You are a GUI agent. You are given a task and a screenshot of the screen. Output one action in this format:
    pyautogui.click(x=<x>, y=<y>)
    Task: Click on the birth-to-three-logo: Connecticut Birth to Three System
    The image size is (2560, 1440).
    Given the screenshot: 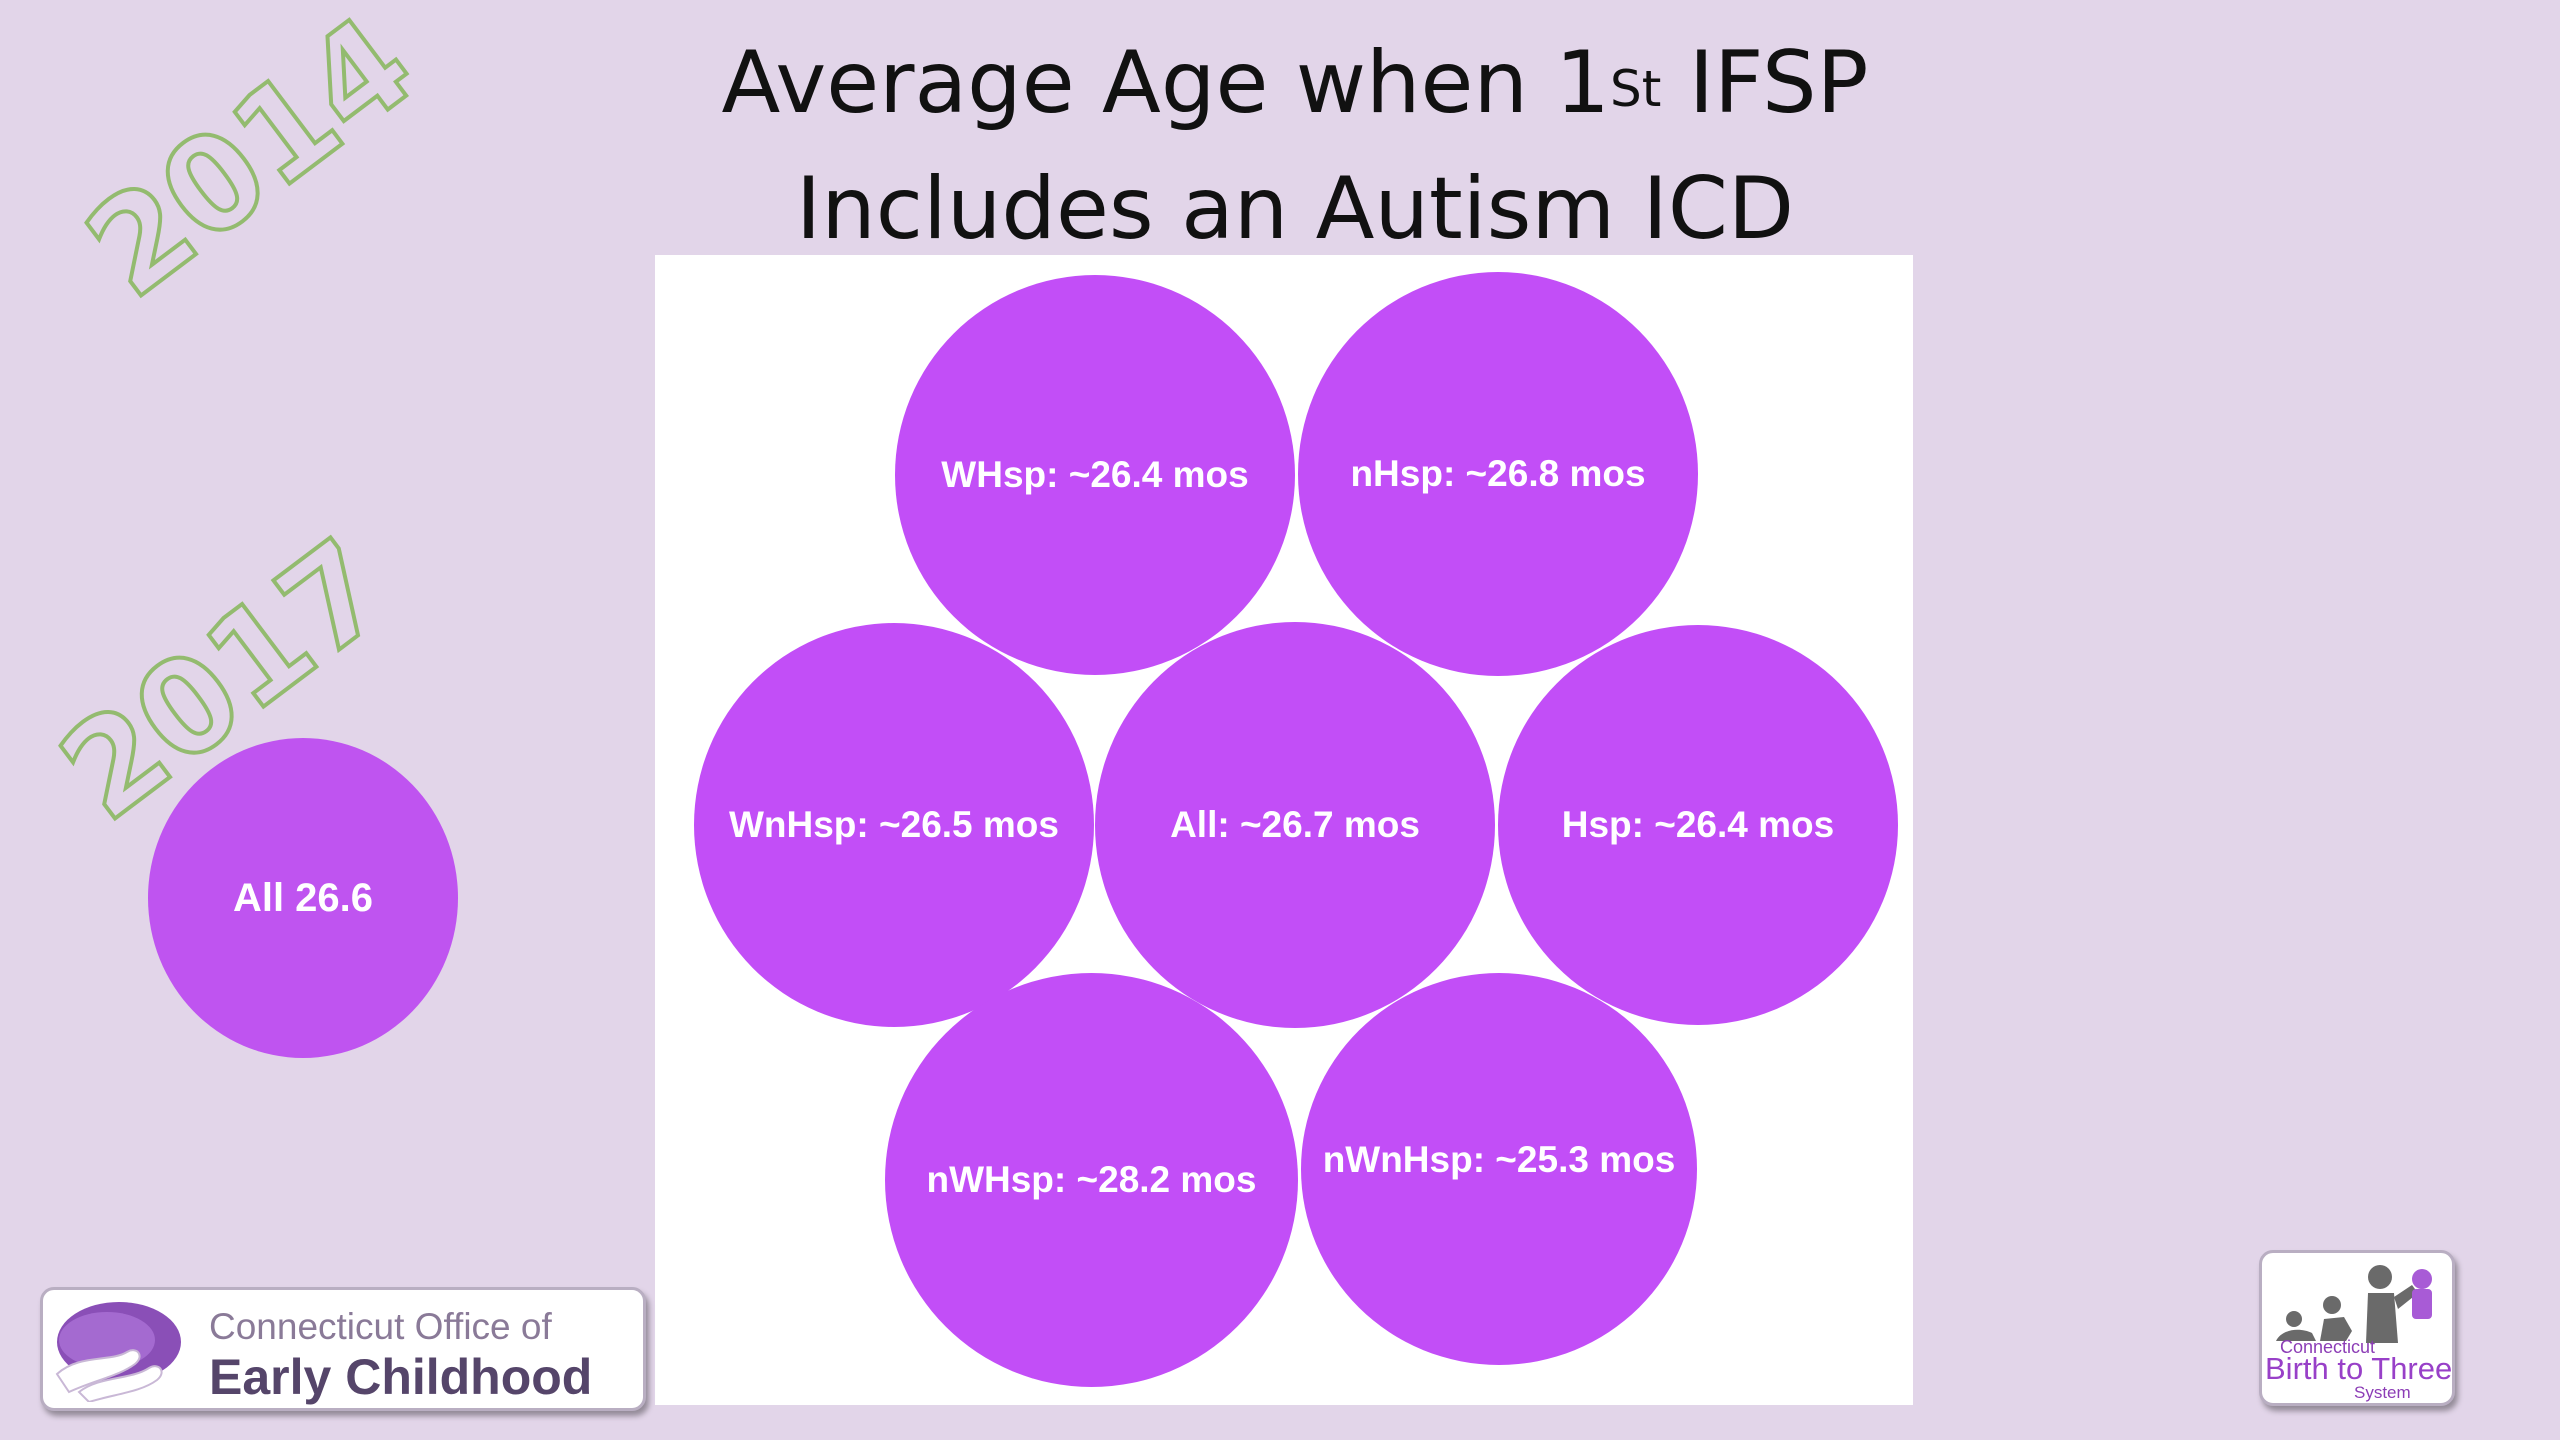 What is the action you would take?
    pyautogui.click(x=2357, y=1328)
    